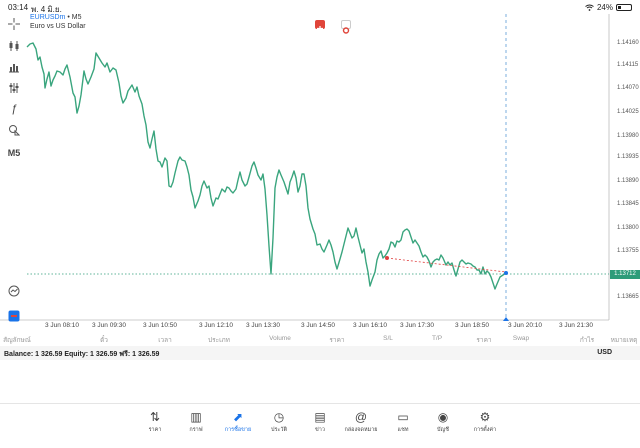 The image size is (640, 448). What do you see at coordinates (155, 417) in the screenshot?
I see `quotes-icon: ⇅` at bounding box center [155, 417].